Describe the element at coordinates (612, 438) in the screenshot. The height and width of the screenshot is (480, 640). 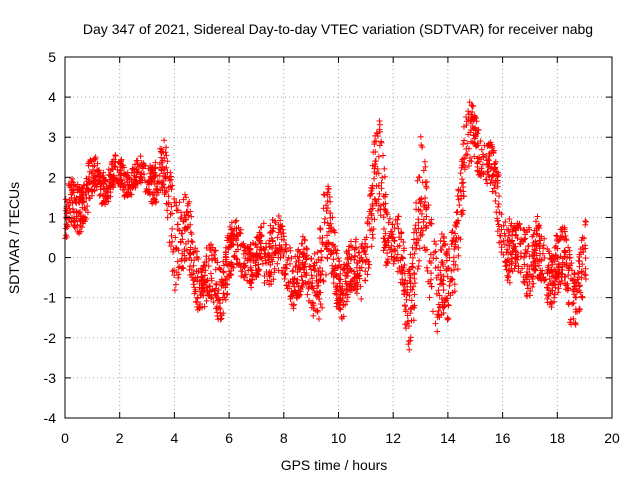
I see `x-tick-label: 20` at that location.